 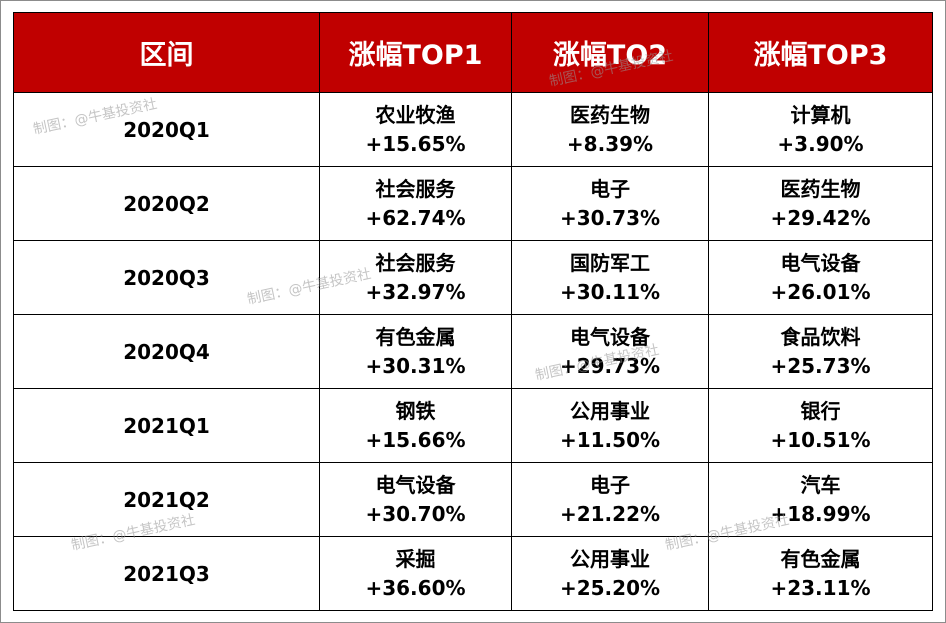 What do you see at coordinates (610, 262) in the screenshot?
I see `sector-name: 国防军工` at bounding box center [610, 262].